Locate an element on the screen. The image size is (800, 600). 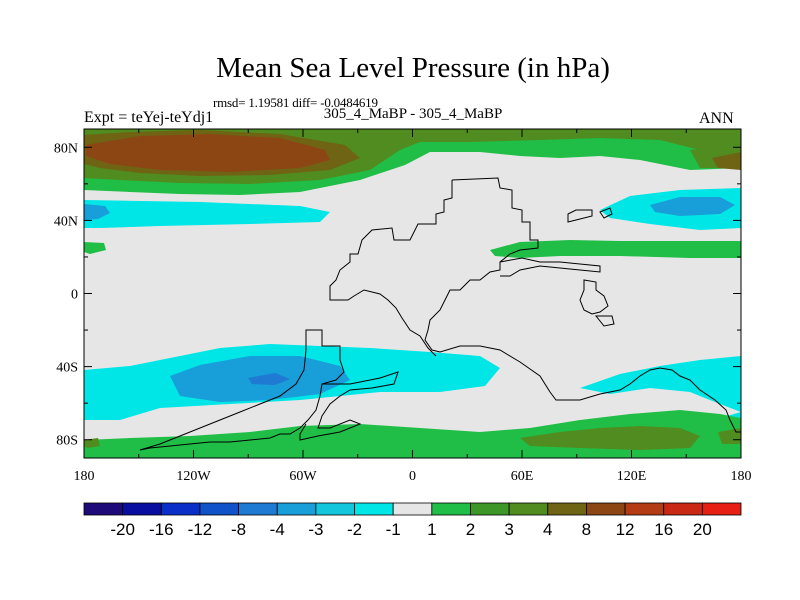
coastline-asia-north is located at coordinates (391, 268).